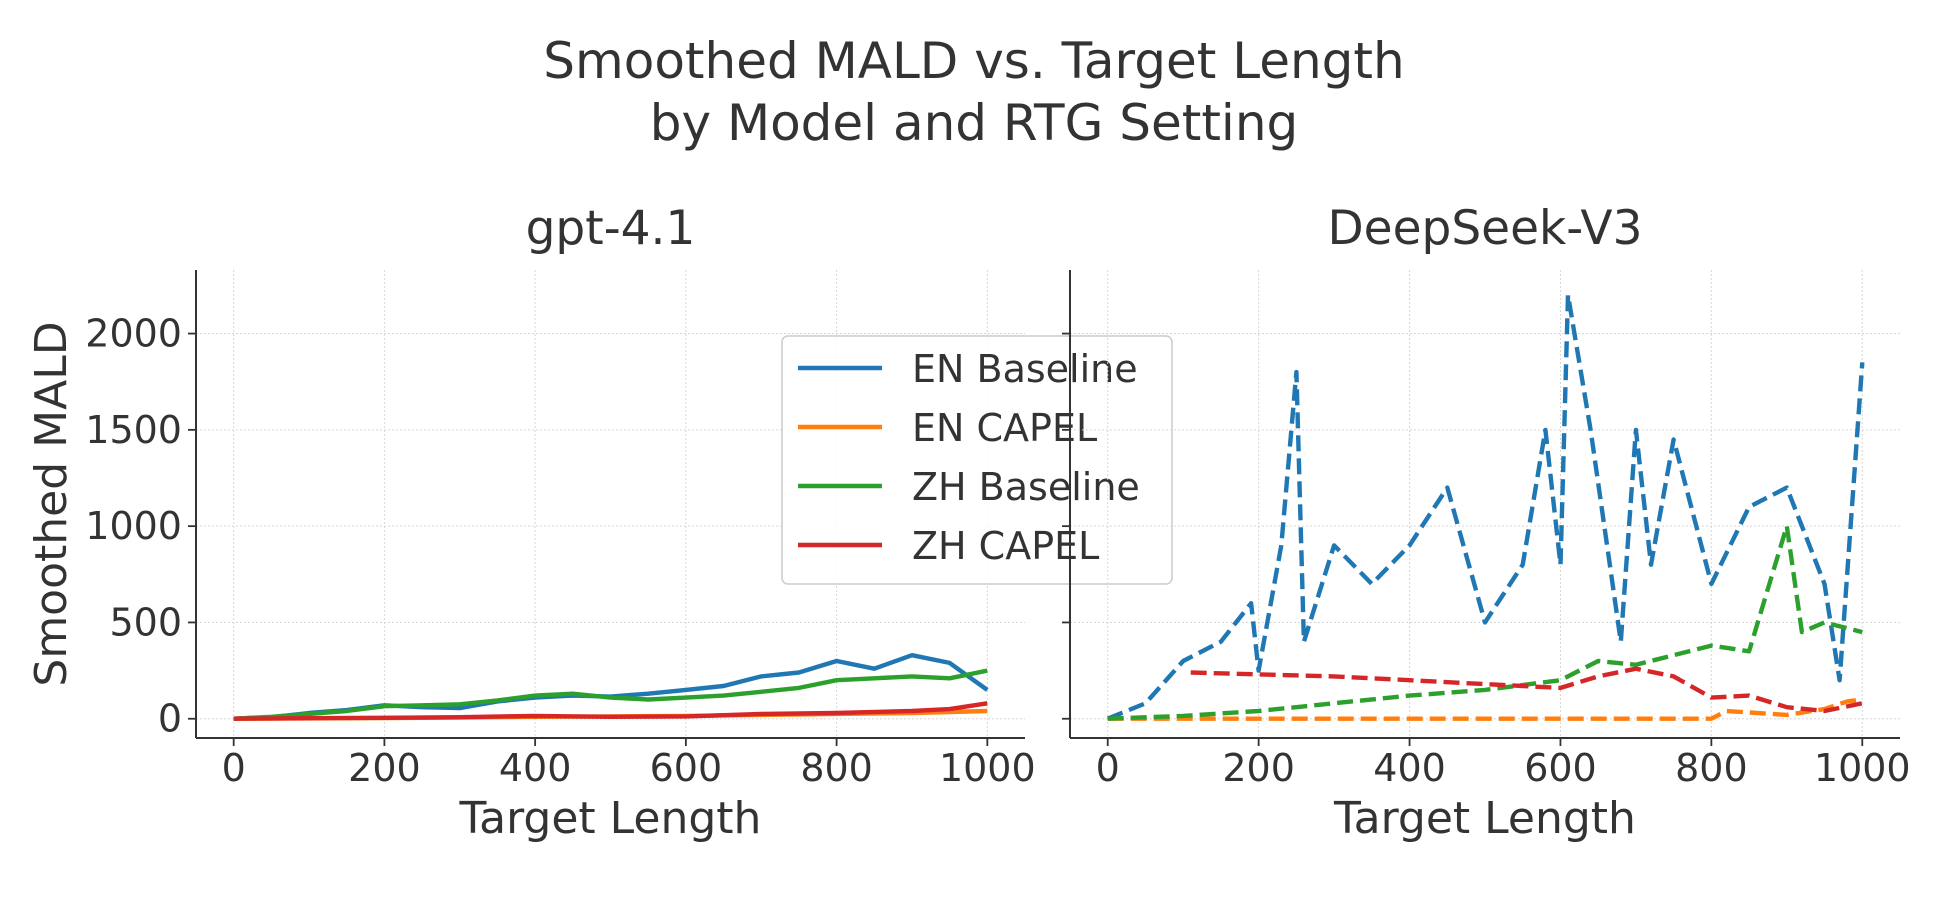 The image size is (1948, 920). I want to click on panel-title: gpt-4.1, so click(611, 228).